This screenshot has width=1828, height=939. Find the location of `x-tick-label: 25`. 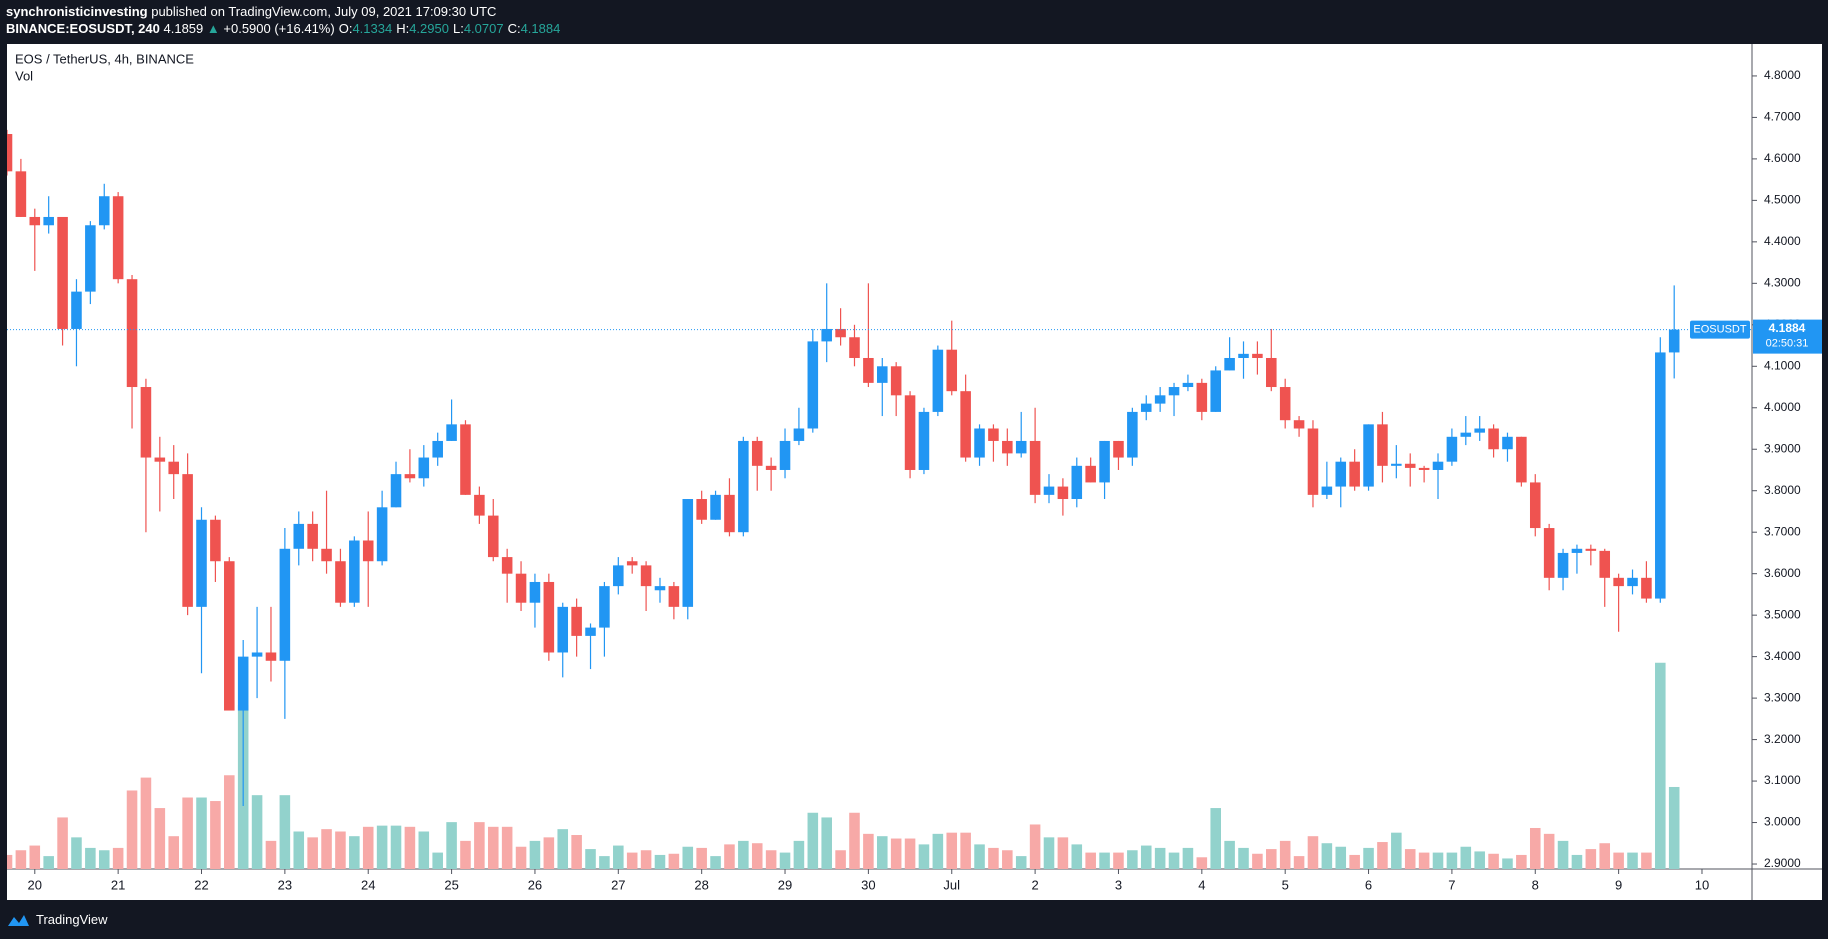

x-tick-label: 25 is located at coordinates (451, 884).